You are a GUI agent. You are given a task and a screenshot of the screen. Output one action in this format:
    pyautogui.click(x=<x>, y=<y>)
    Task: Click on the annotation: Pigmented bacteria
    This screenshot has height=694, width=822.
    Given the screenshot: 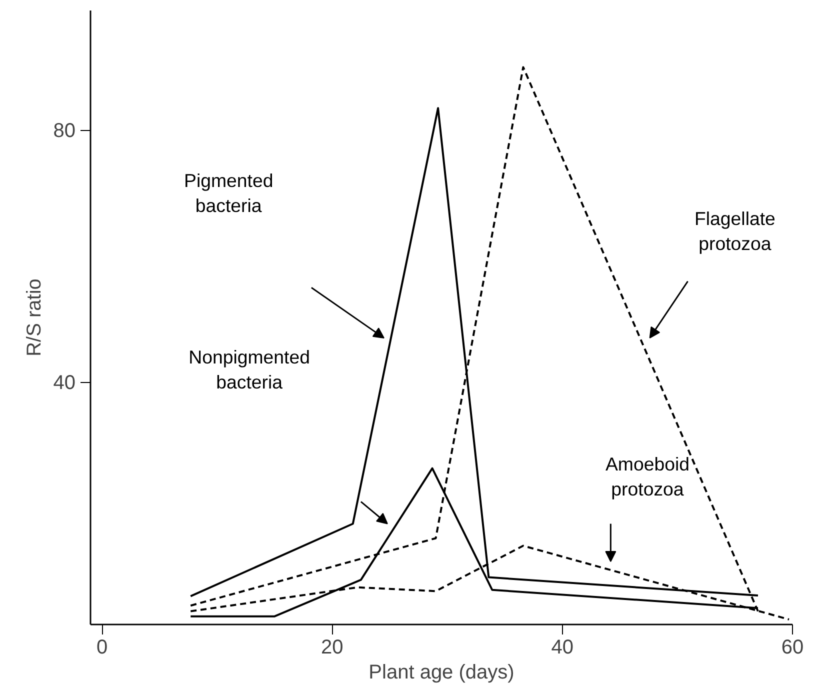 What is the action you would take?
    pyautogui.click(x=229, y=193)
    